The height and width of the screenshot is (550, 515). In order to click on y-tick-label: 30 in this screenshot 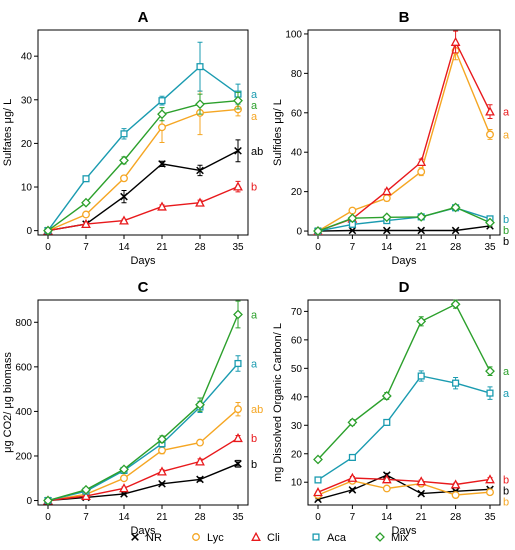, I will do `click(297, 426)`.